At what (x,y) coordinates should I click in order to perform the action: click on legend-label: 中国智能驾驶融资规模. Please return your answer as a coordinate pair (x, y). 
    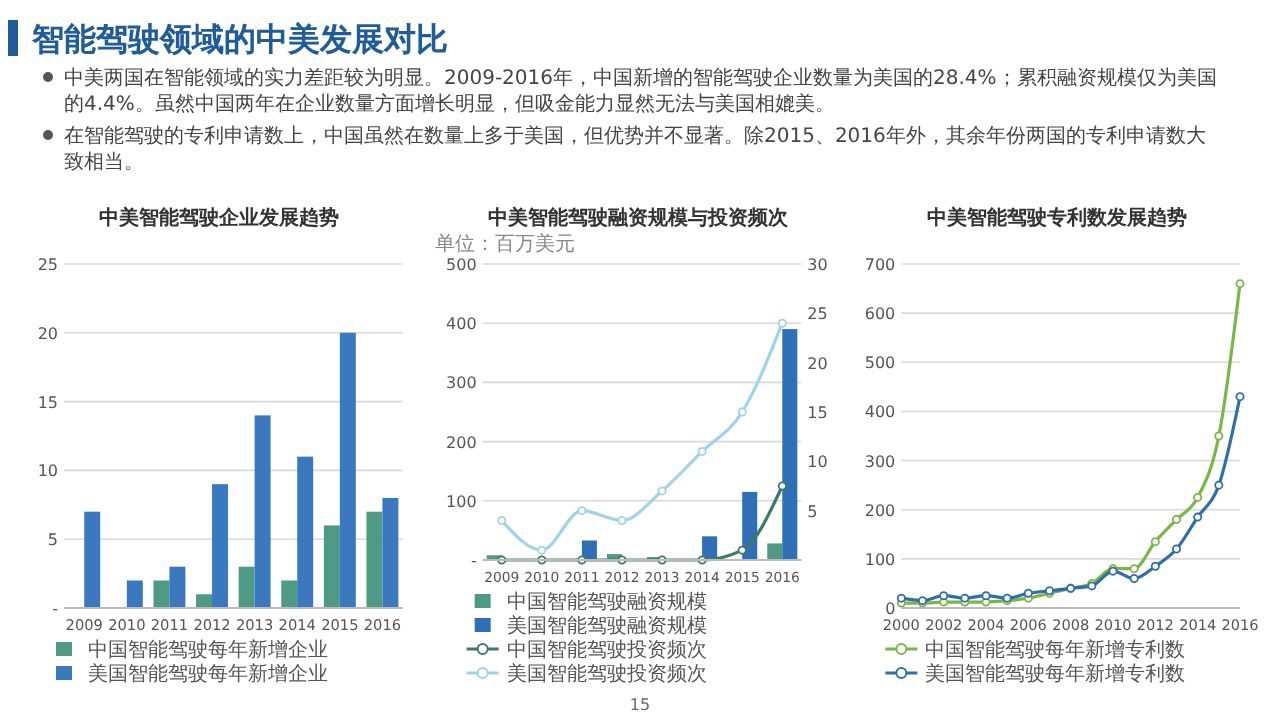
    Looking at the image, I should click on (606, 602).